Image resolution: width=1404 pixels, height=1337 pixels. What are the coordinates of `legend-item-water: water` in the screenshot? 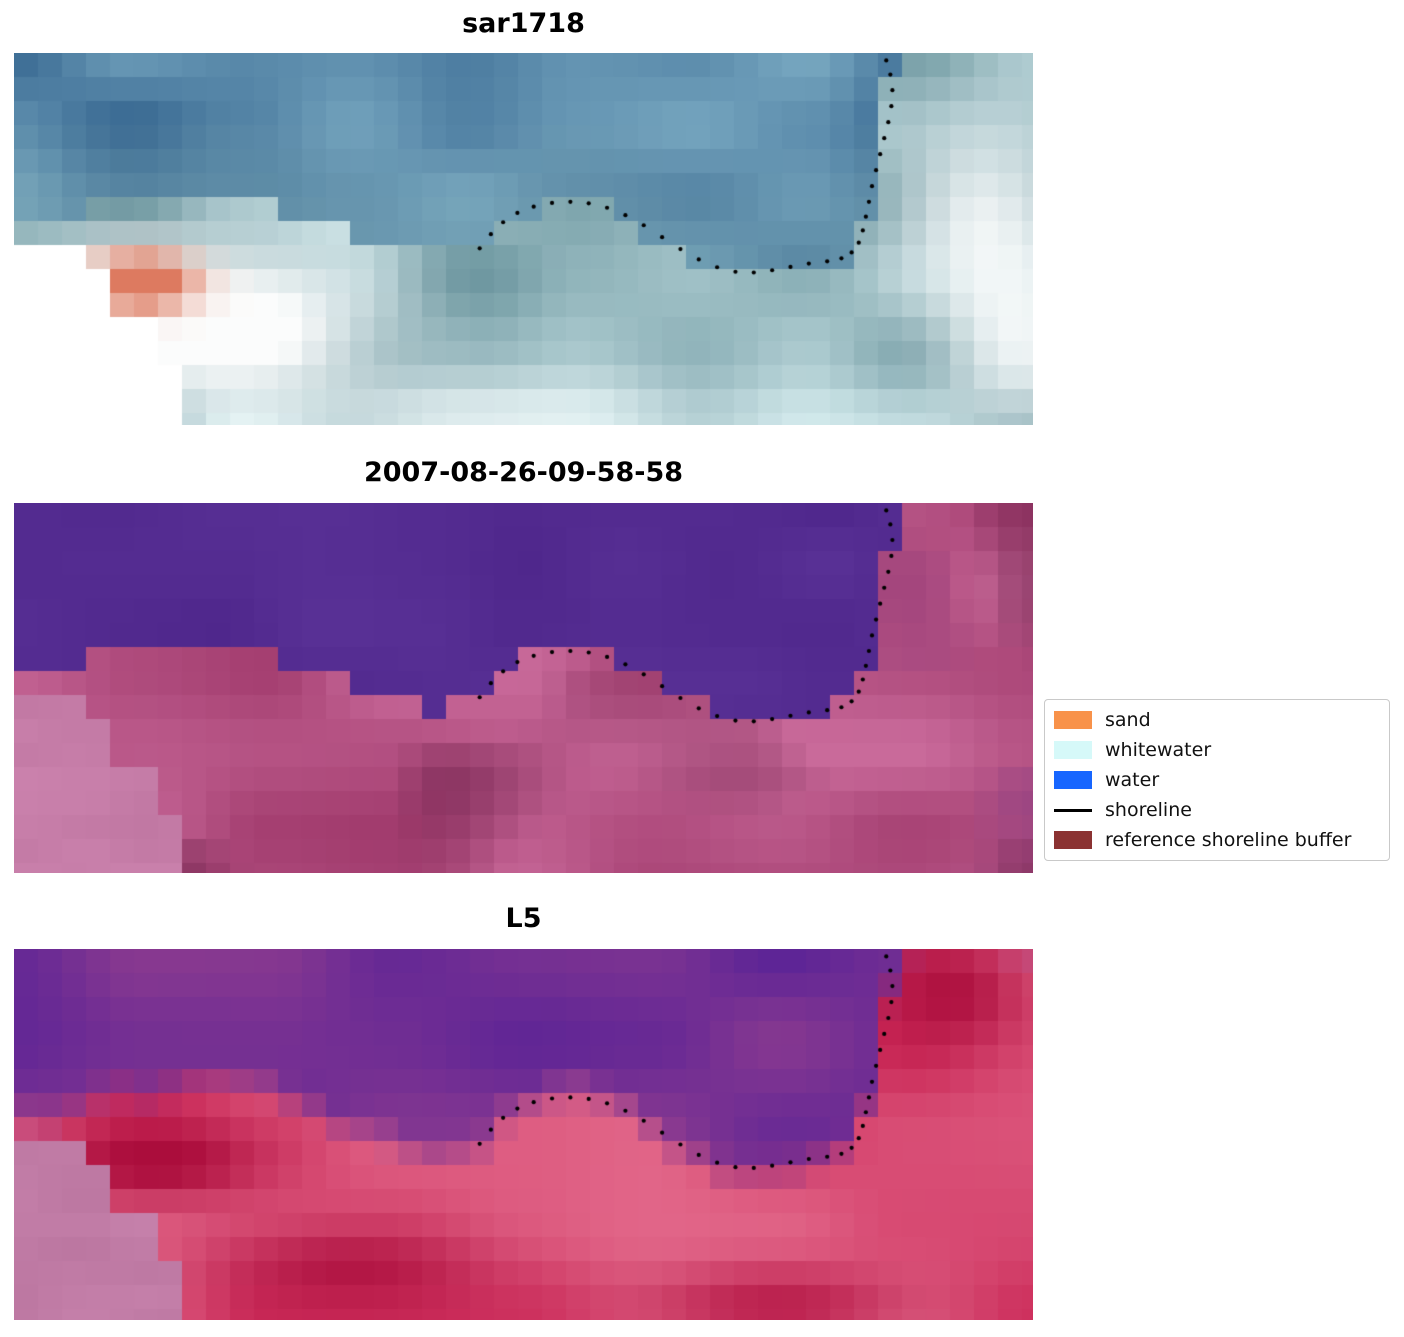 It's located at (1217, 780).